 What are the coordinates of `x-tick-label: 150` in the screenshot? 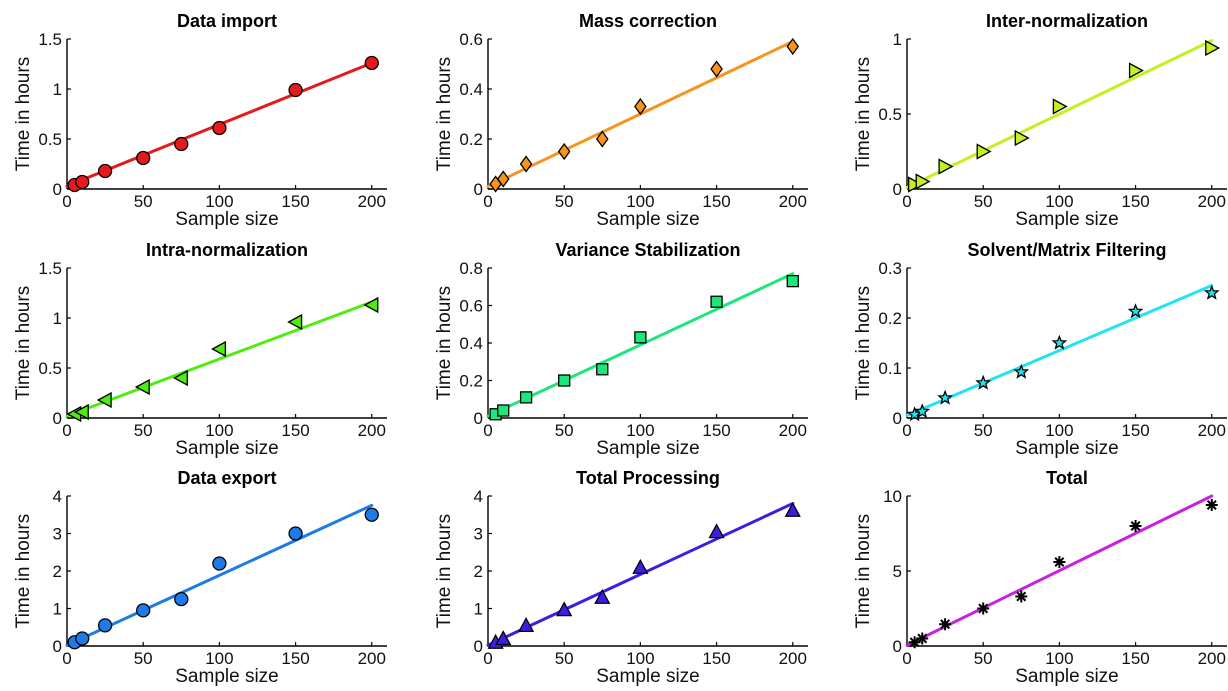 It's located at (716, 430).